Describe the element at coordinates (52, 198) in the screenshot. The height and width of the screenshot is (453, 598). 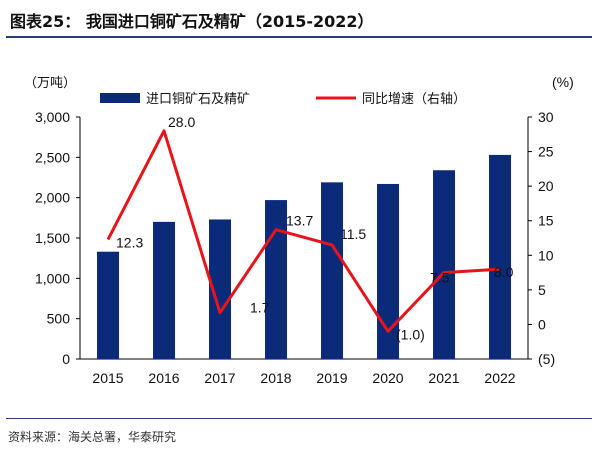
I see `left-tick-label: 2,000` at that location.